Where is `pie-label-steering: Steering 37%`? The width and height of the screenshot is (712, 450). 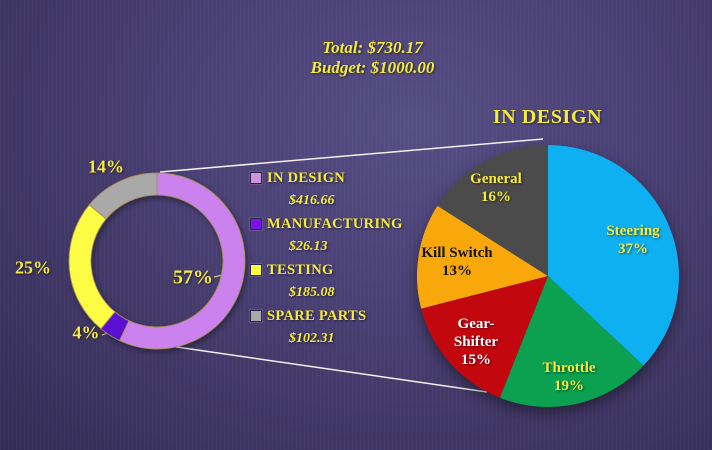
pie-label-steering: Steering 37% is located at coordinates (632, 240).